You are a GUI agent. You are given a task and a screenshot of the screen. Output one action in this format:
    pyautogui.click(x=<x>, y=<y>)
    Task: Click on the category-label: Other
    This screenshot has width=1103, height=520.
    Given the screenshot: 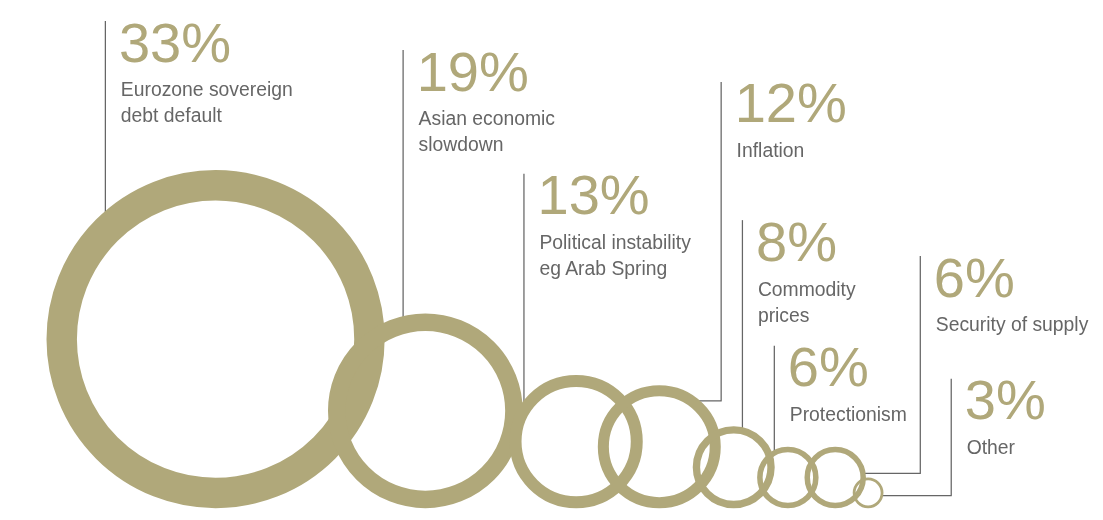 What is the action you would take?
    pyautogui.click(x=991, y=448)
    